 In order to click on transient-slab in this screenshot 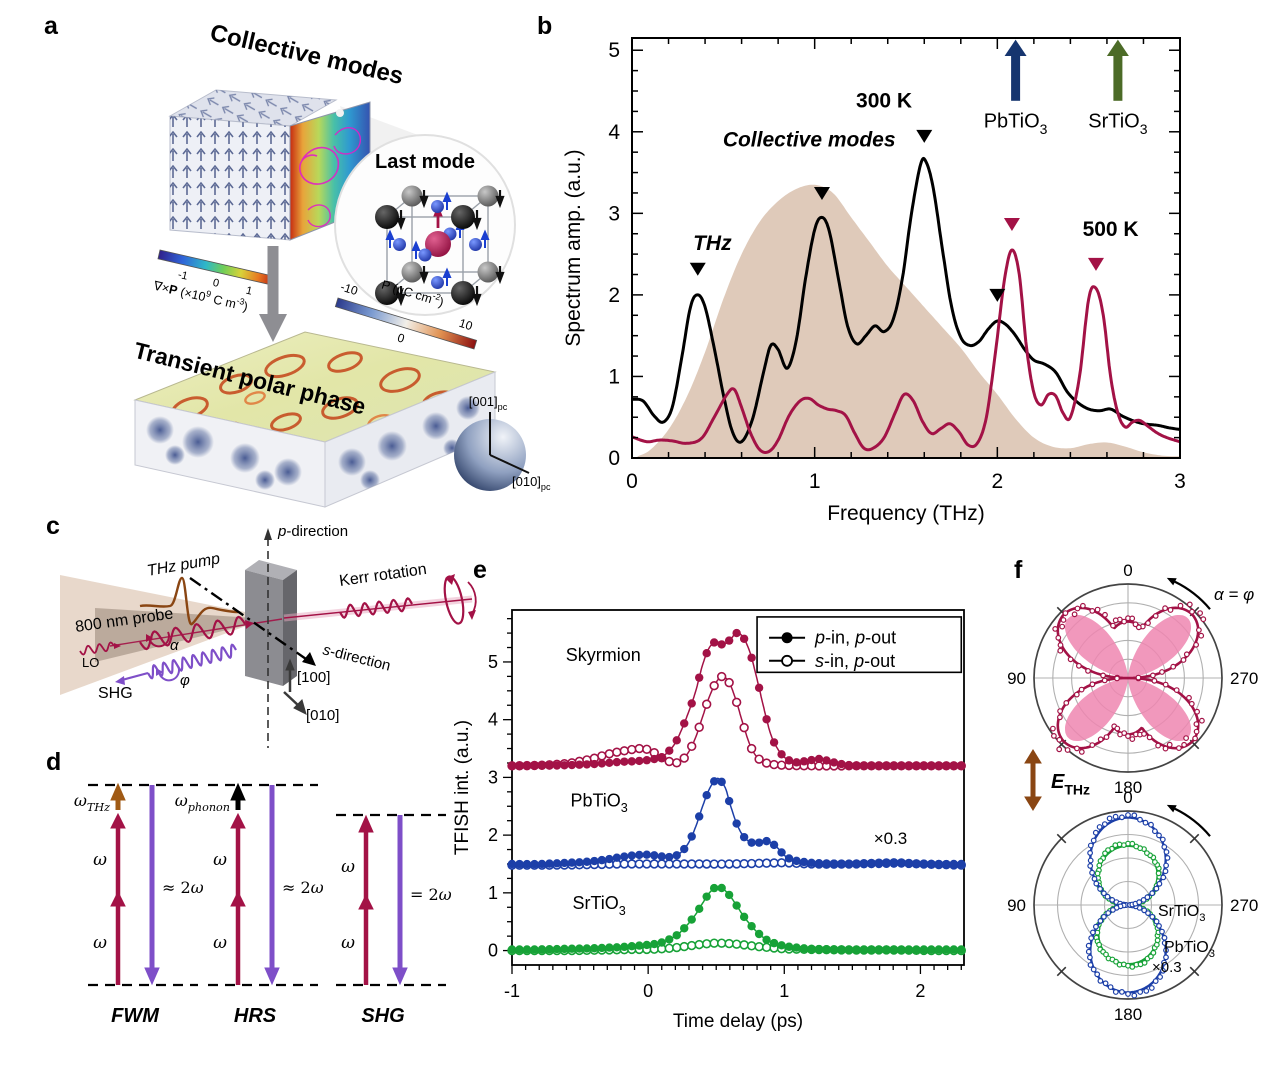, I will do `click(315, 419)`.